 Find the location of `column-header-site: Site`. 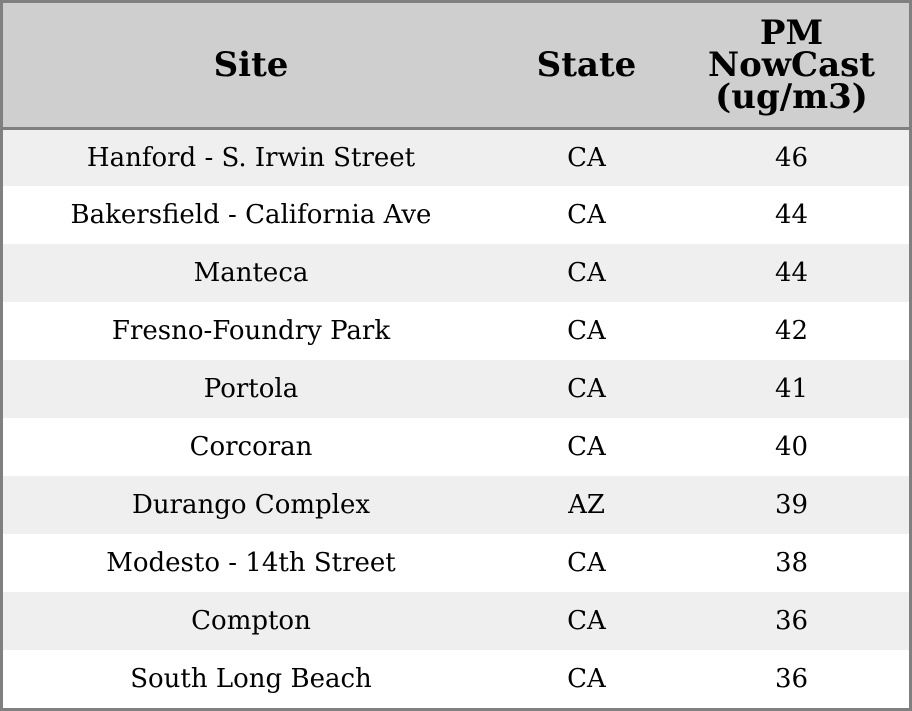

column-header-site: Site is located at coordinates (251, 66).